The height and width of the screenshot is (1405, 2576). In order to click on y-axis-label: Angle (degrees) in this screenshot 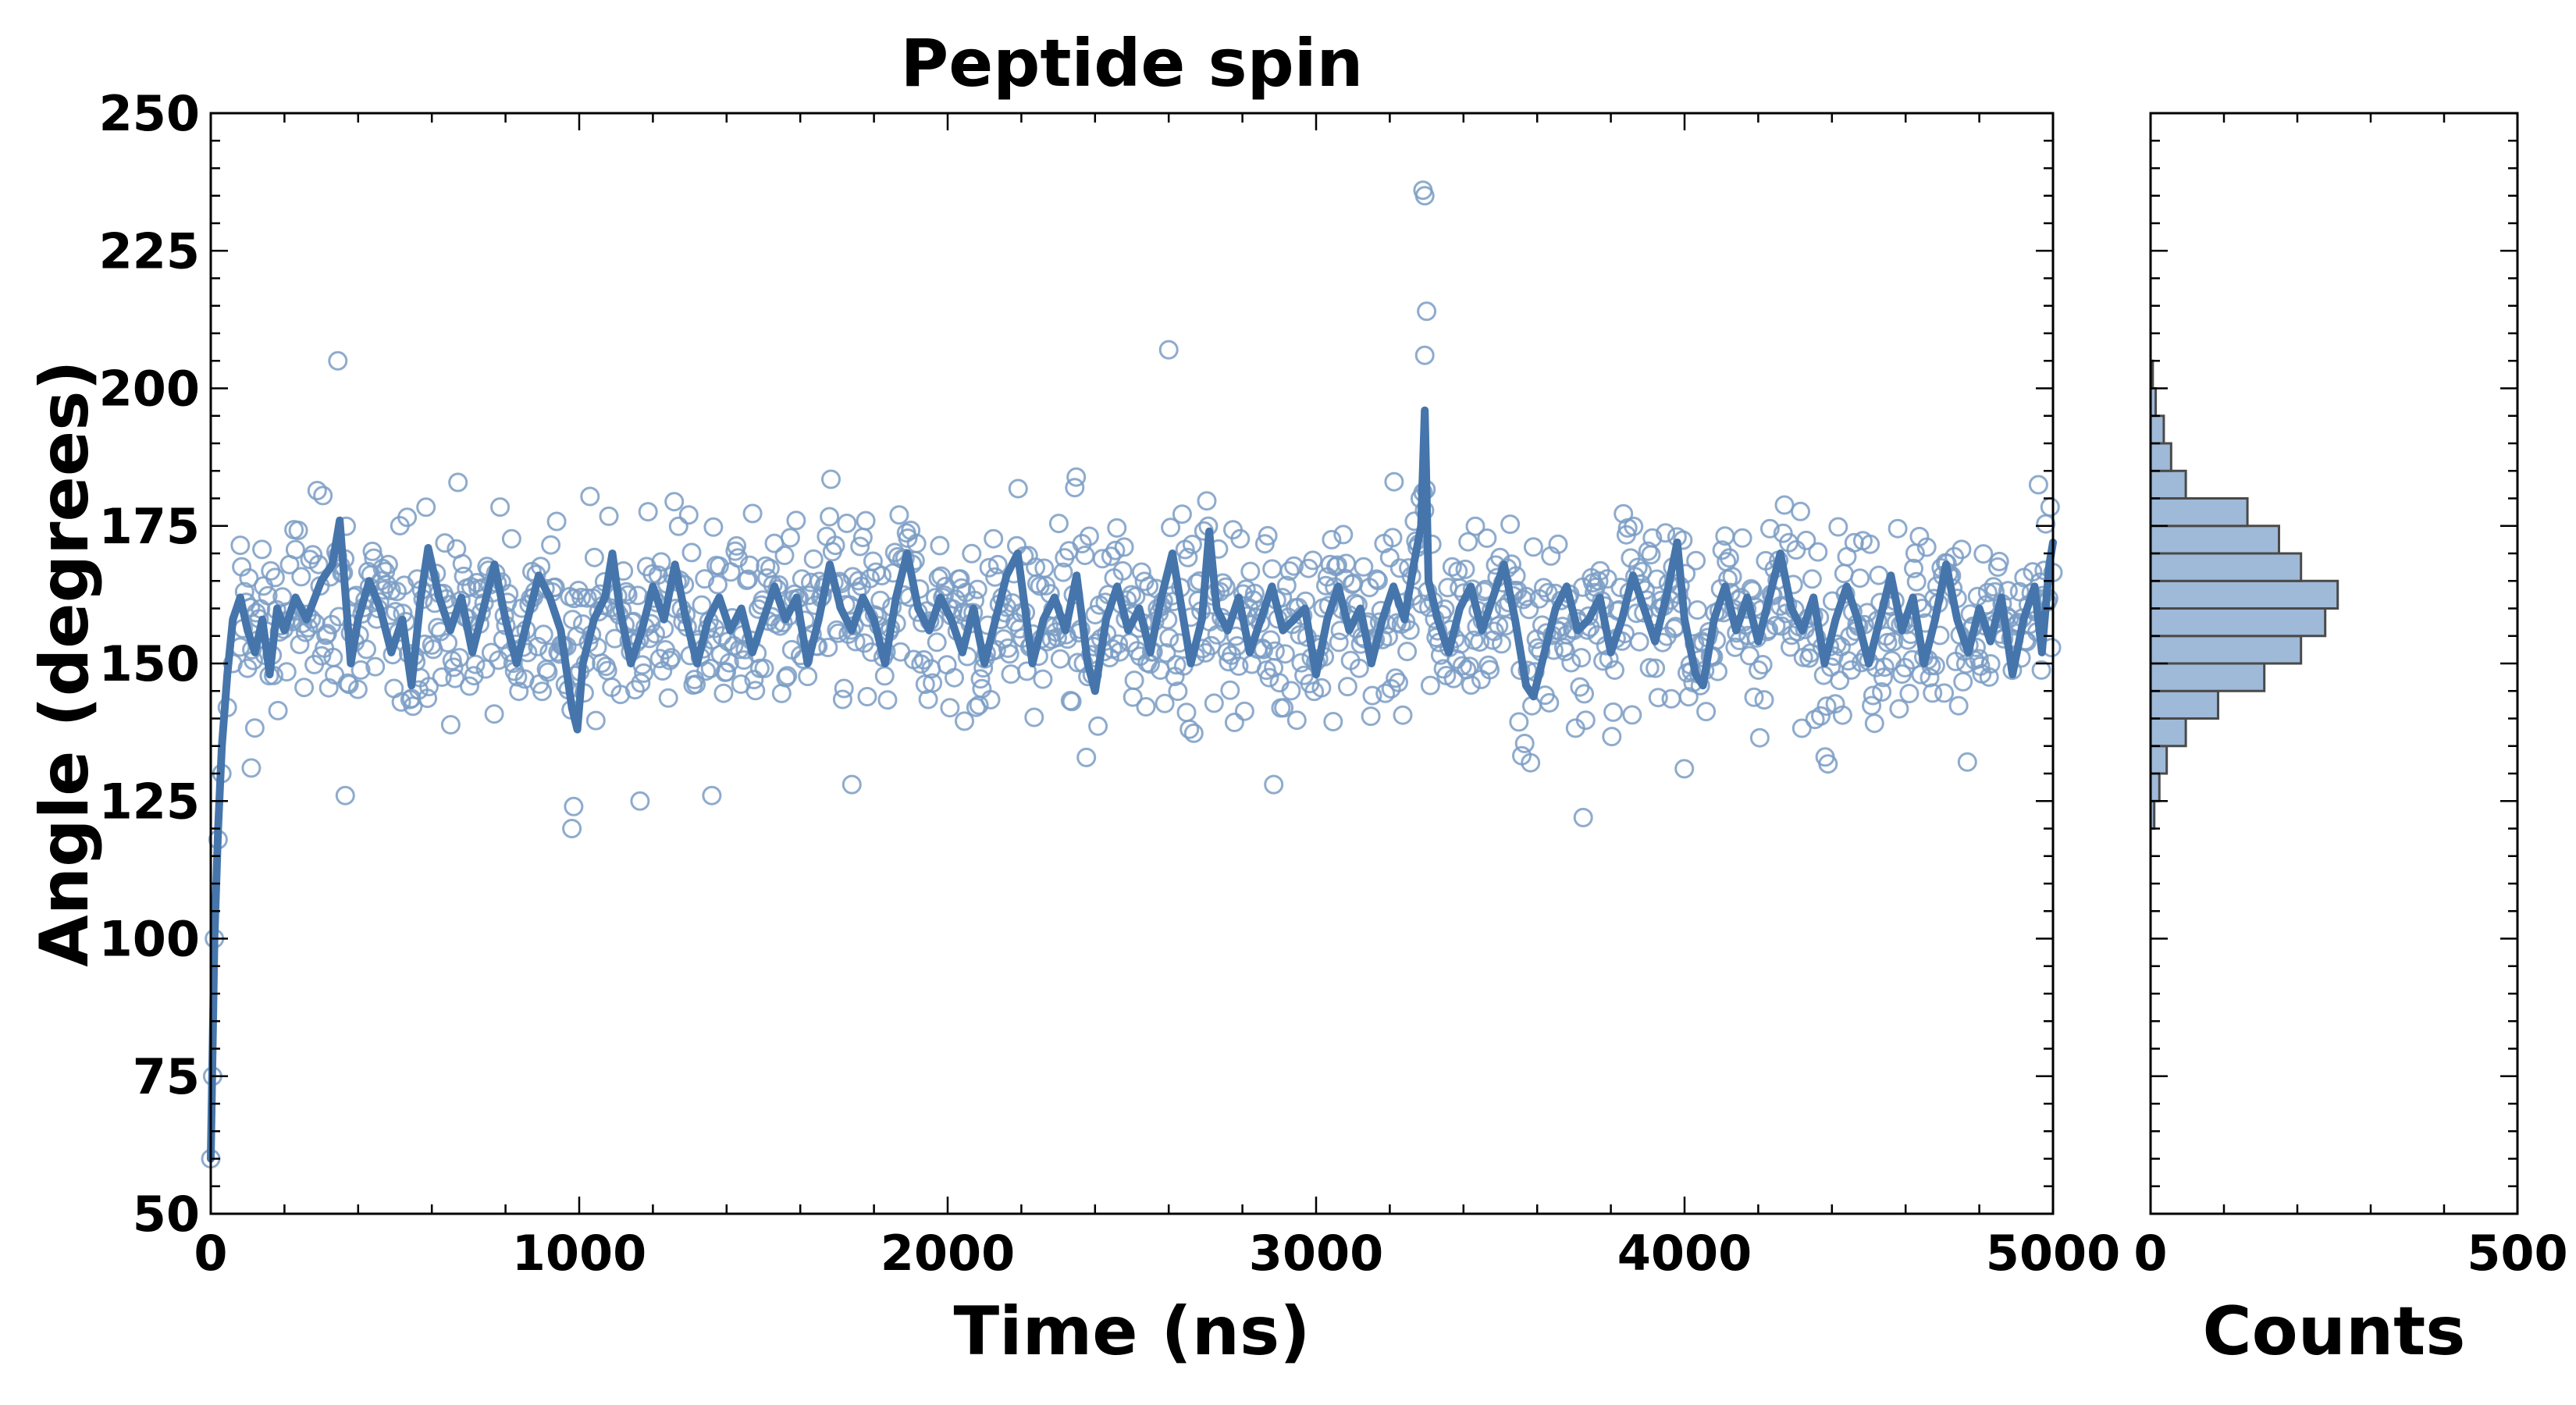, I will do `click(65, 663)`.